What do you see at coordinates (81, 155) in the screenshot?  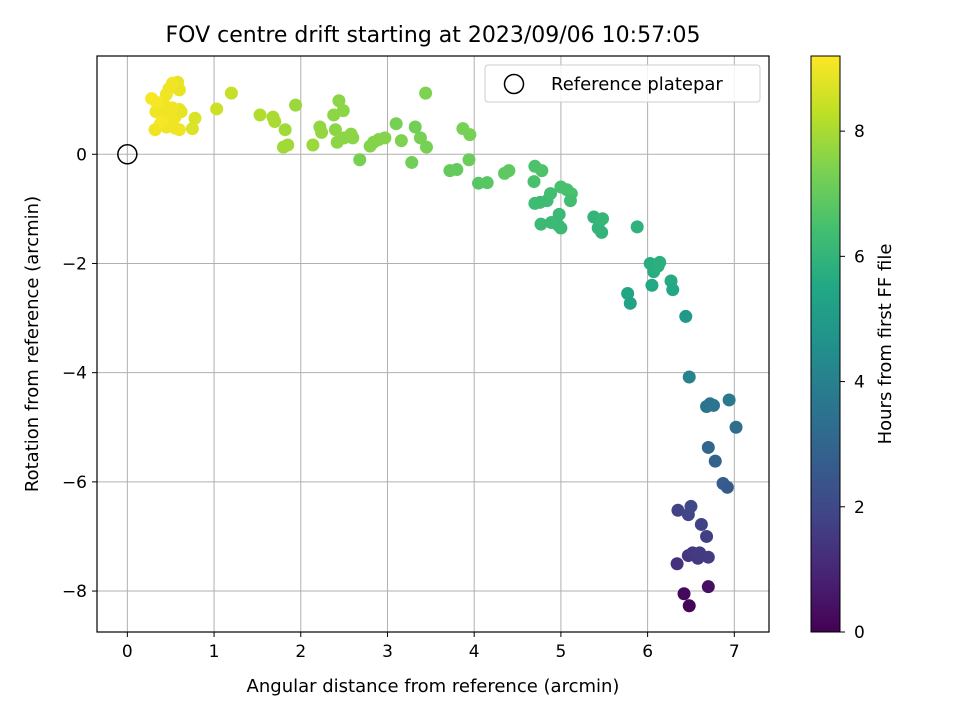 I see `y-tick-label: 0` at bounding box center [81, 155].